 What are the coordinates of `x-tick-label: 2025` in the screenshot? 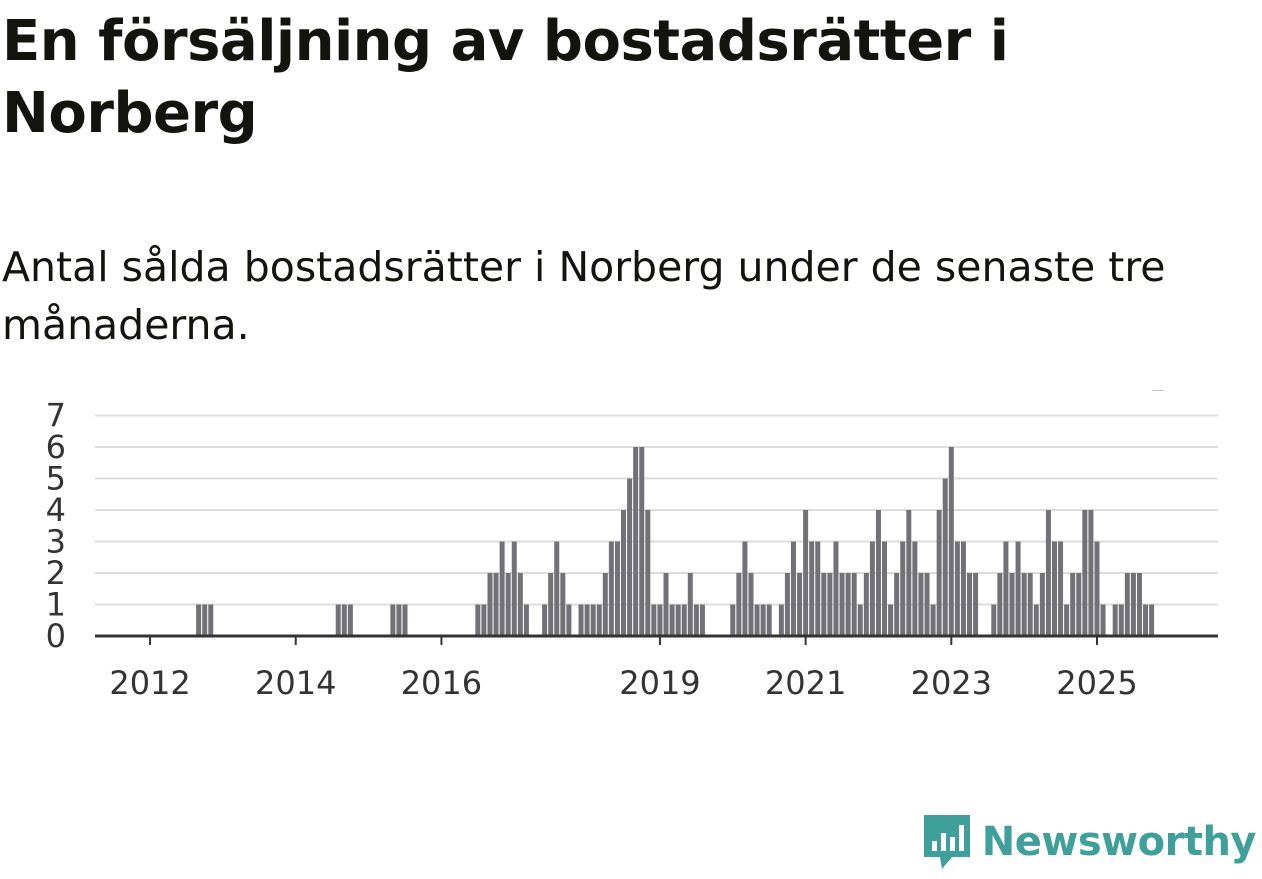 It's located at (1096, 682).